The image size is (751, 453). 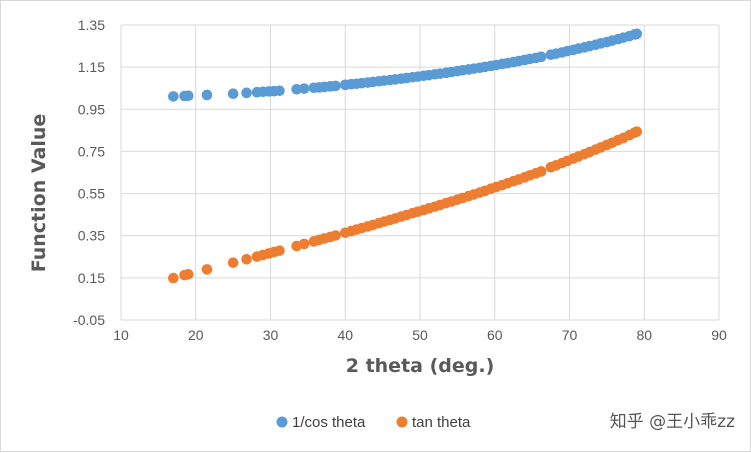 I want to click on legend-item: tan theta, so click(x=433, y=422).